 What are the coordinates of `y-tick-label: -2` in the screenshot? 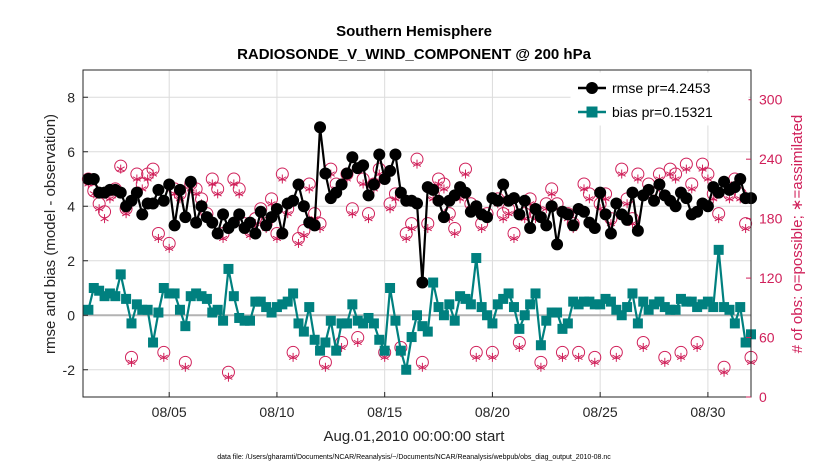 It's located at (69, 370).